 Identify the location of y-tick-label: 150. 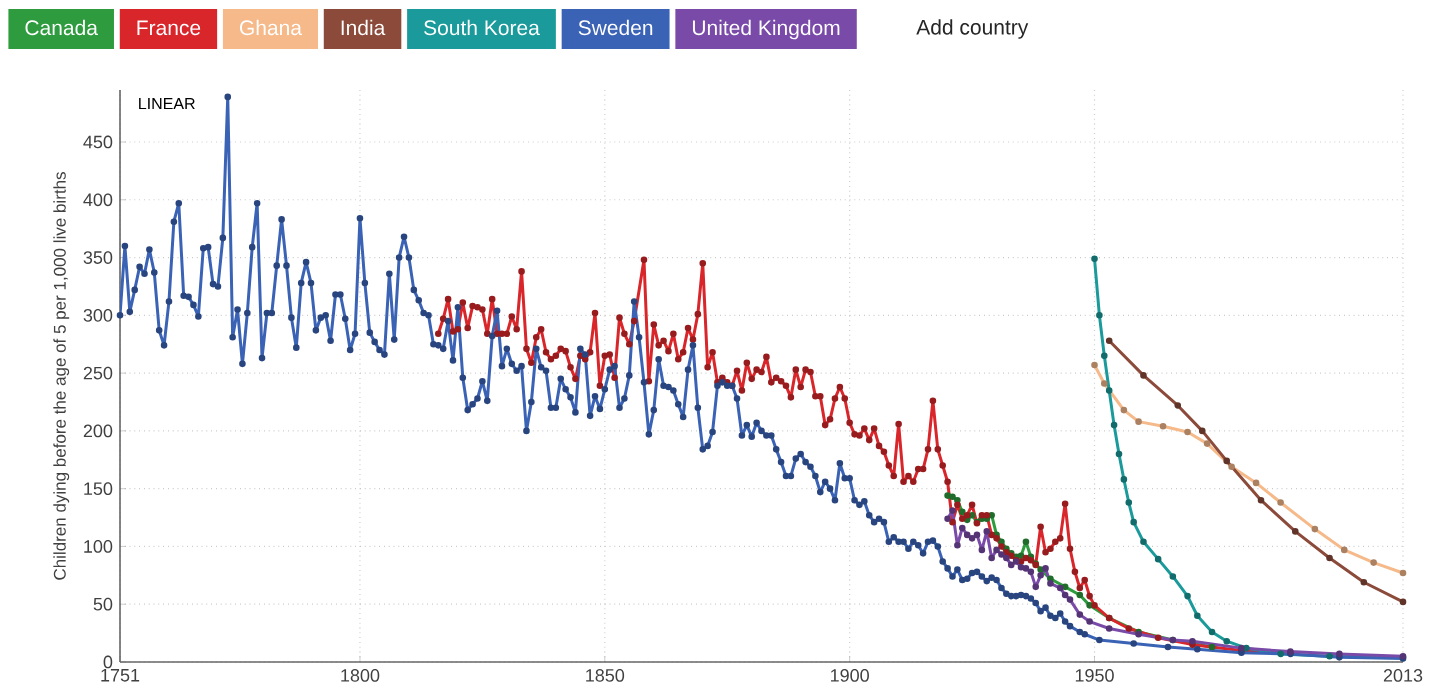
(98, 489).